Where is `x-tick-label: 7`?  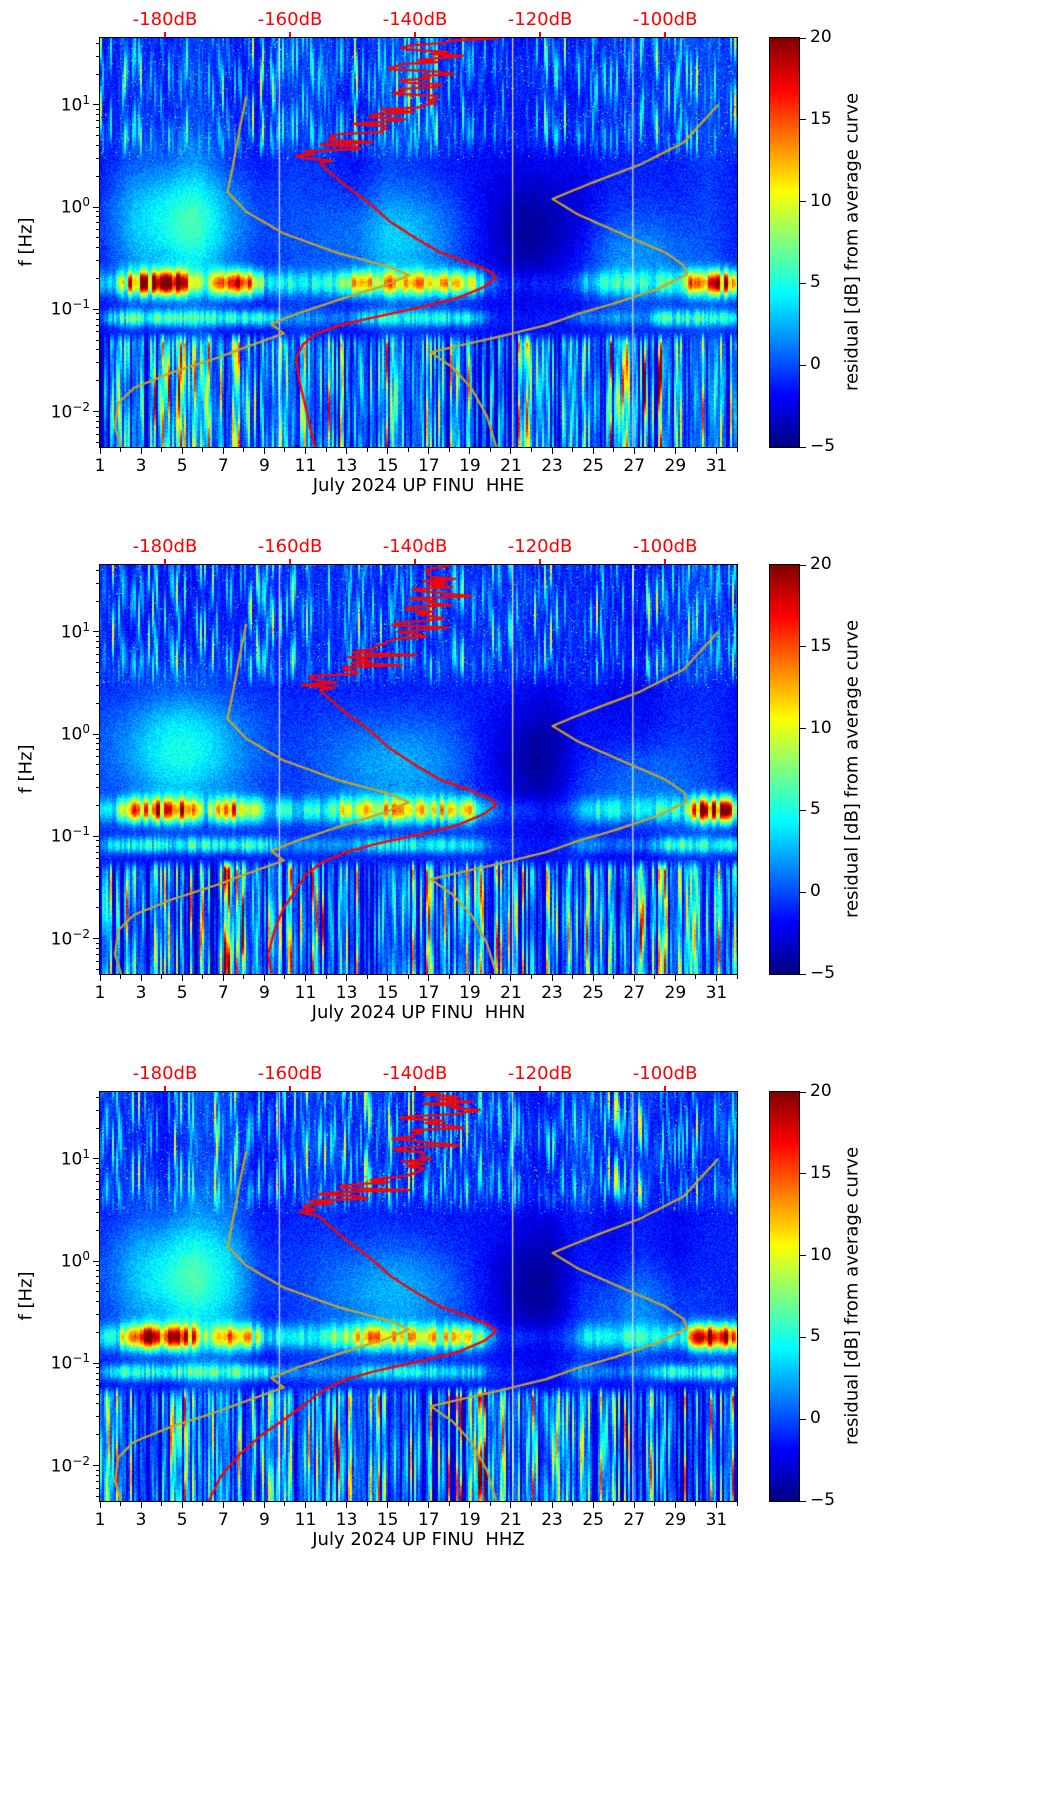 x-tick-label: 7 is located at coordinates (223, 993).